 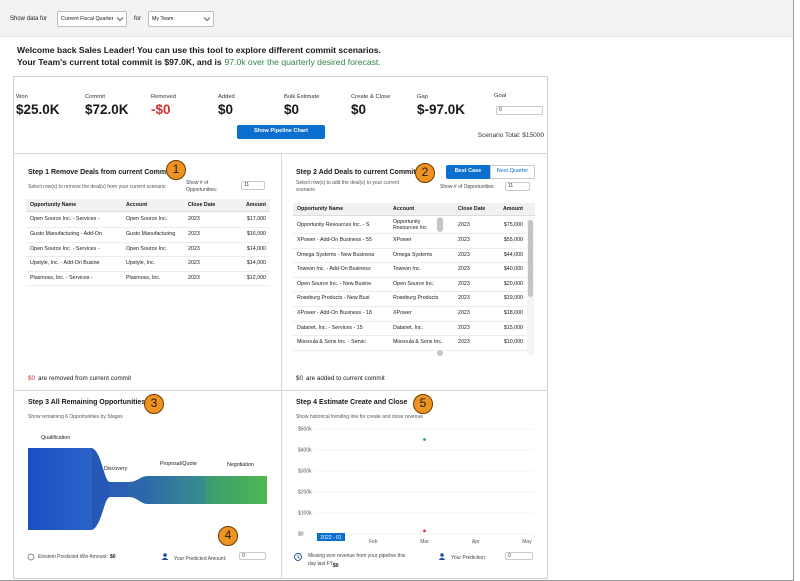 What do you see at coordinates (143, 277) in the screenshot?
I see `table-cell: Plasmoss, Inc.` at bounding box center [143, 277].